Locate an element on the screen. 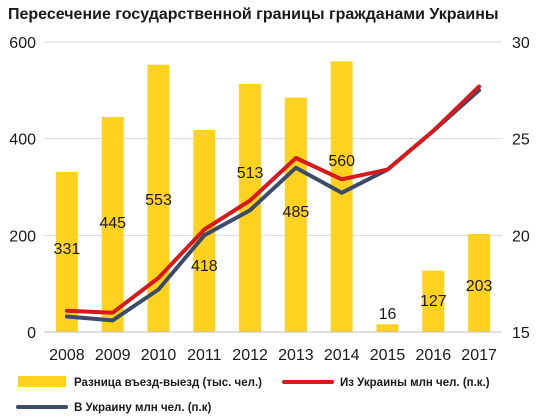  right-axis-tick-label: 15 is located at coordinates (521, 333).